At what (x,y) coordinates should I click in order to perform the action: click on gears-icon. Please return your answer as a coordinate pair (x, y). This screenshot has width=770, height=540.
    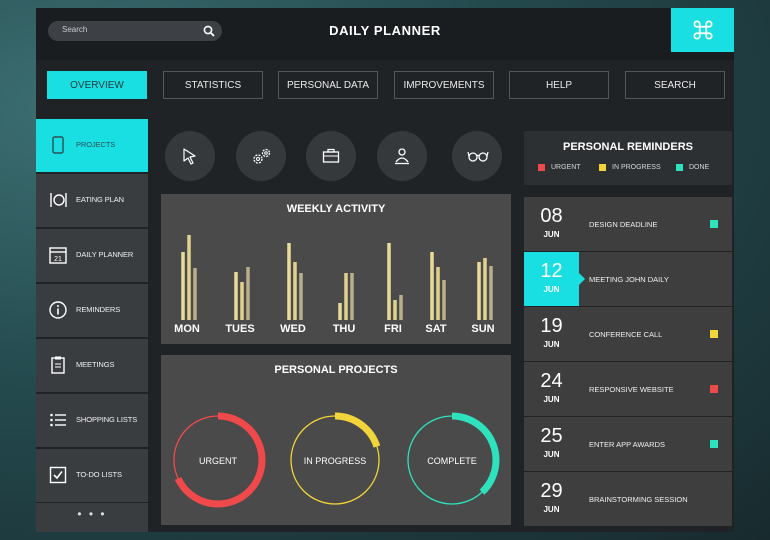
    Looking at the image, I should click on (262, 156).